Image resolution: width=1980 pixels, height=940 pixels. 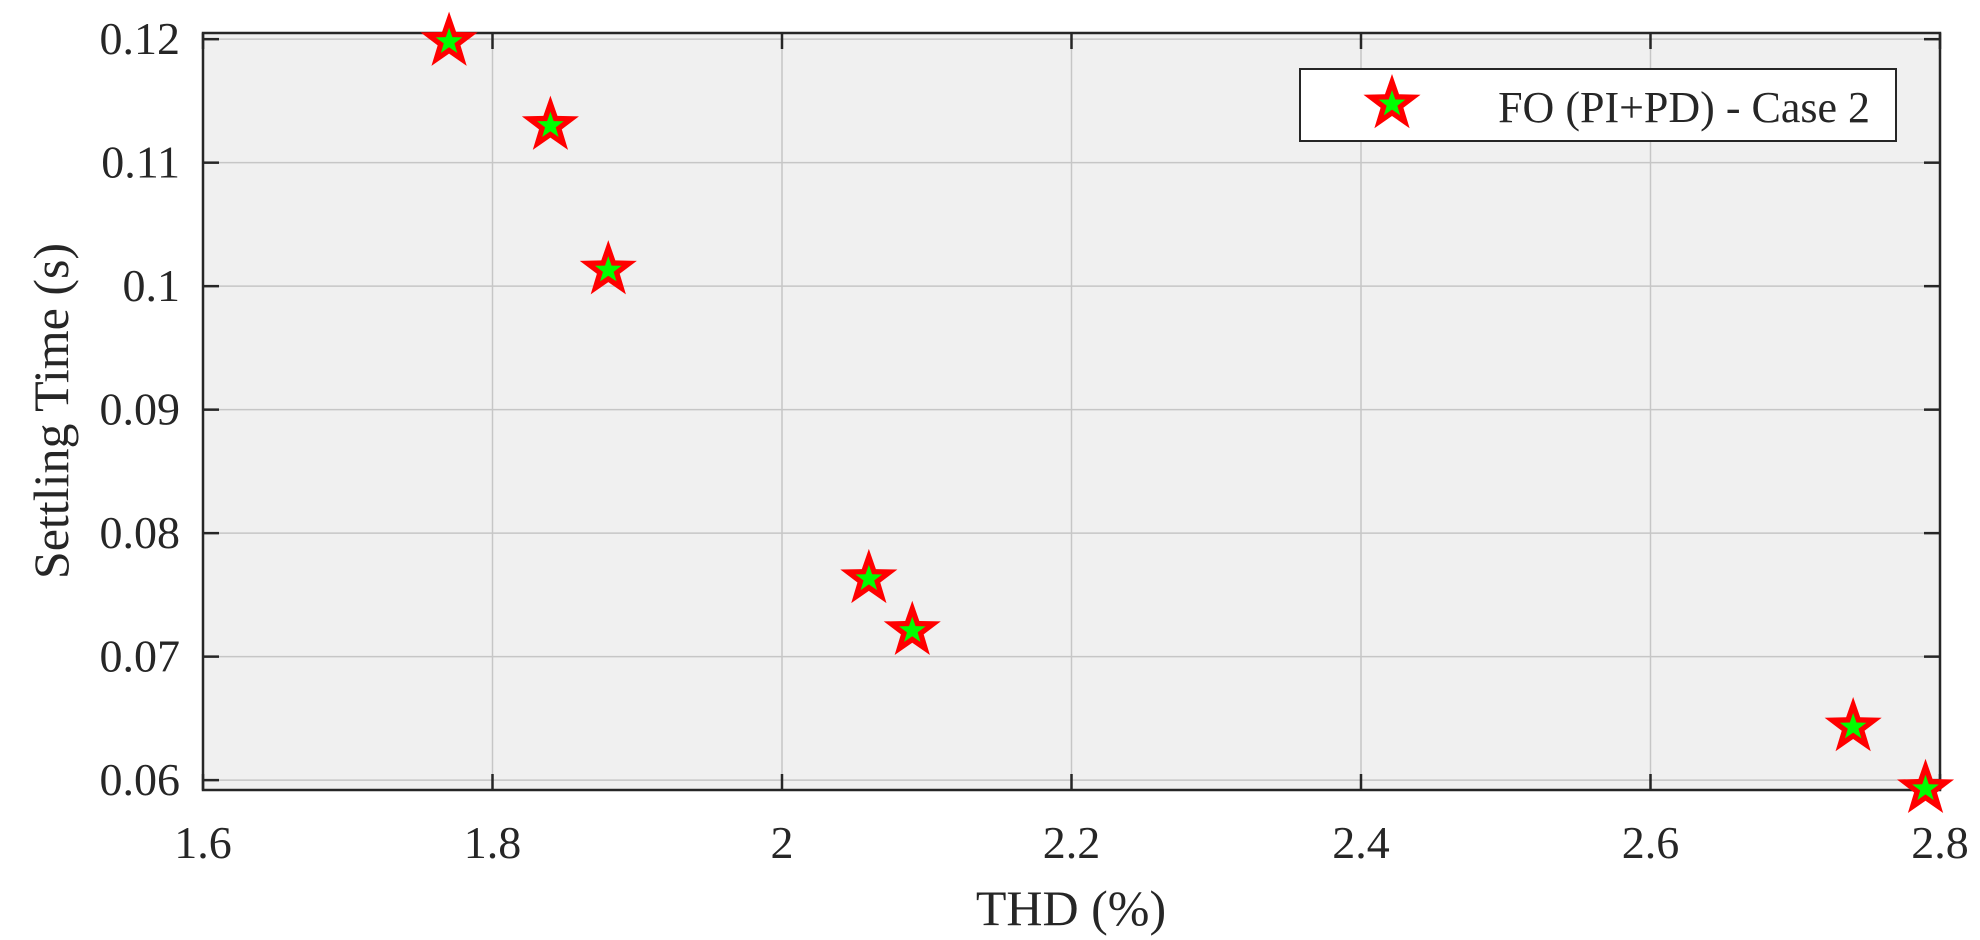 What do you see at coordinates (203, 842) in the screenshot?
I see `x-tick-label: 1.6` at bounding box center [203, 842].